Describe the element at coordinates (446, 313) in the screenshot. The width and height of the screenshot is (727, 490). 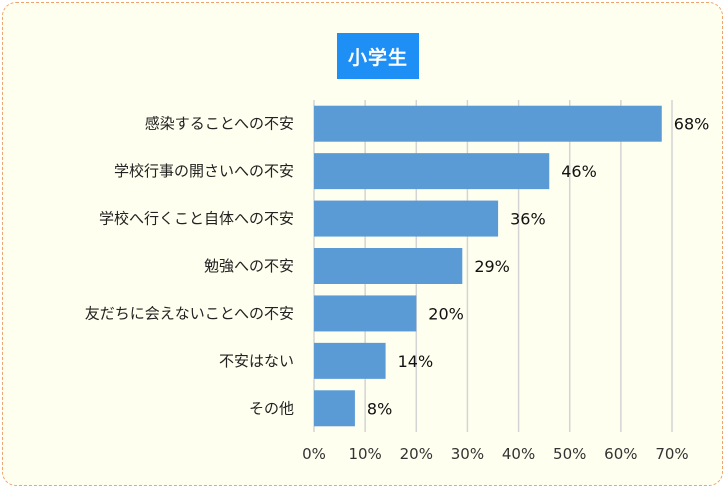
I see `value-label: 20%` at that location.